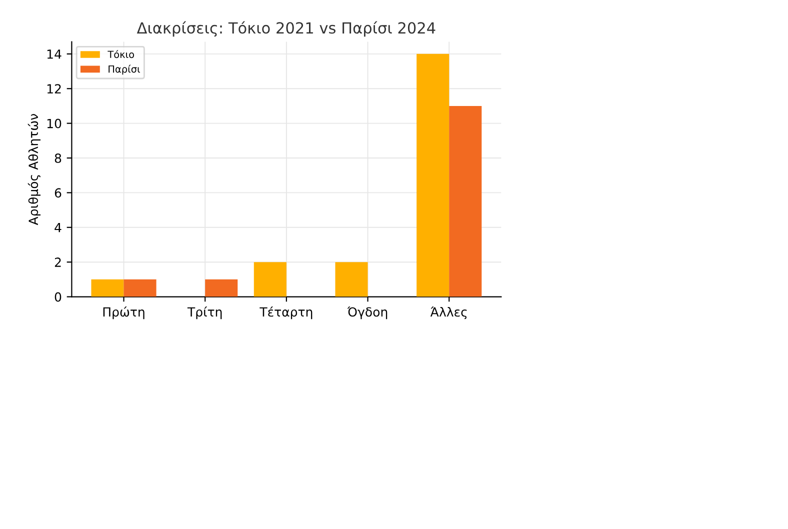 The image size is (788, 529). What do you see at coordinates (58, 297) in the screenshot?
I see `y-tick-label: 0` at bounding box center [58, 297].